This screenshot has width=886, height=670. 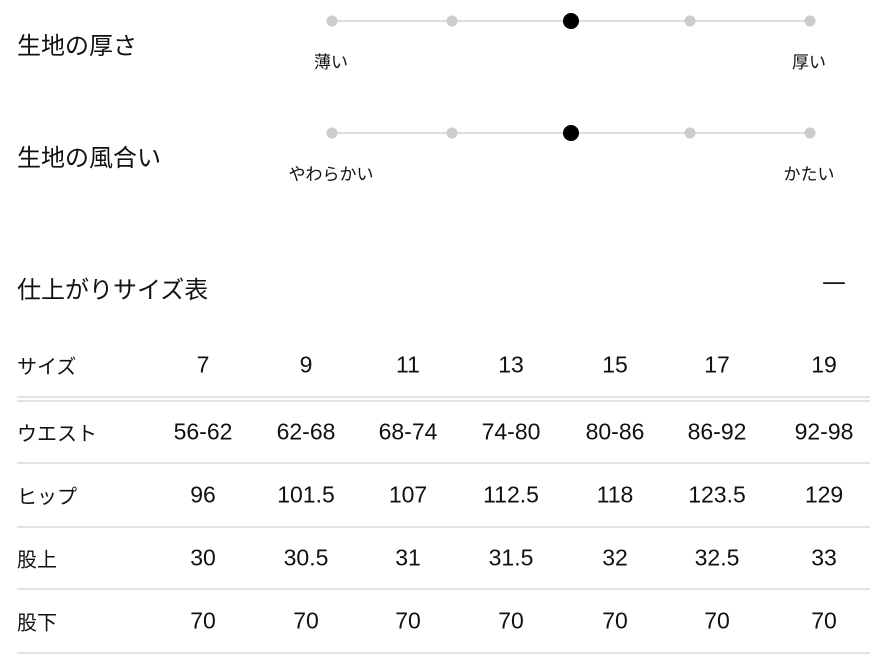 I want to click on collapse-button: —, so click(x=834, y=282).